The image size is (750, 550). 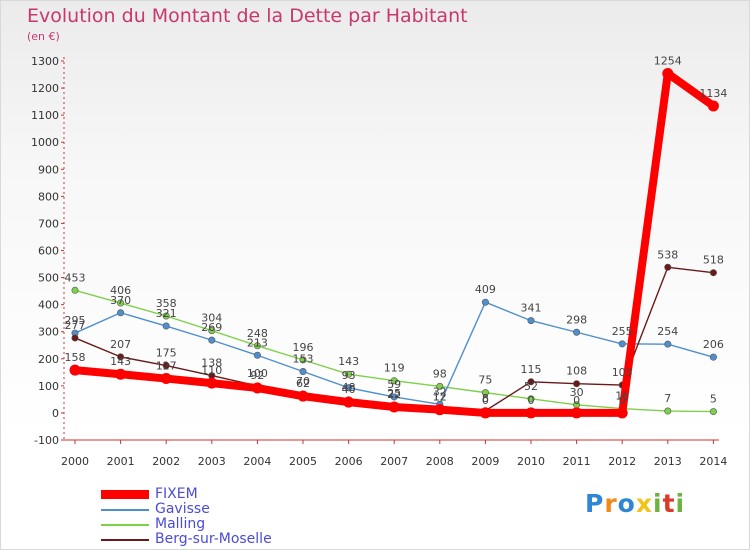 I want to click on data-label-malling: 98, so click(x=440, y=373).